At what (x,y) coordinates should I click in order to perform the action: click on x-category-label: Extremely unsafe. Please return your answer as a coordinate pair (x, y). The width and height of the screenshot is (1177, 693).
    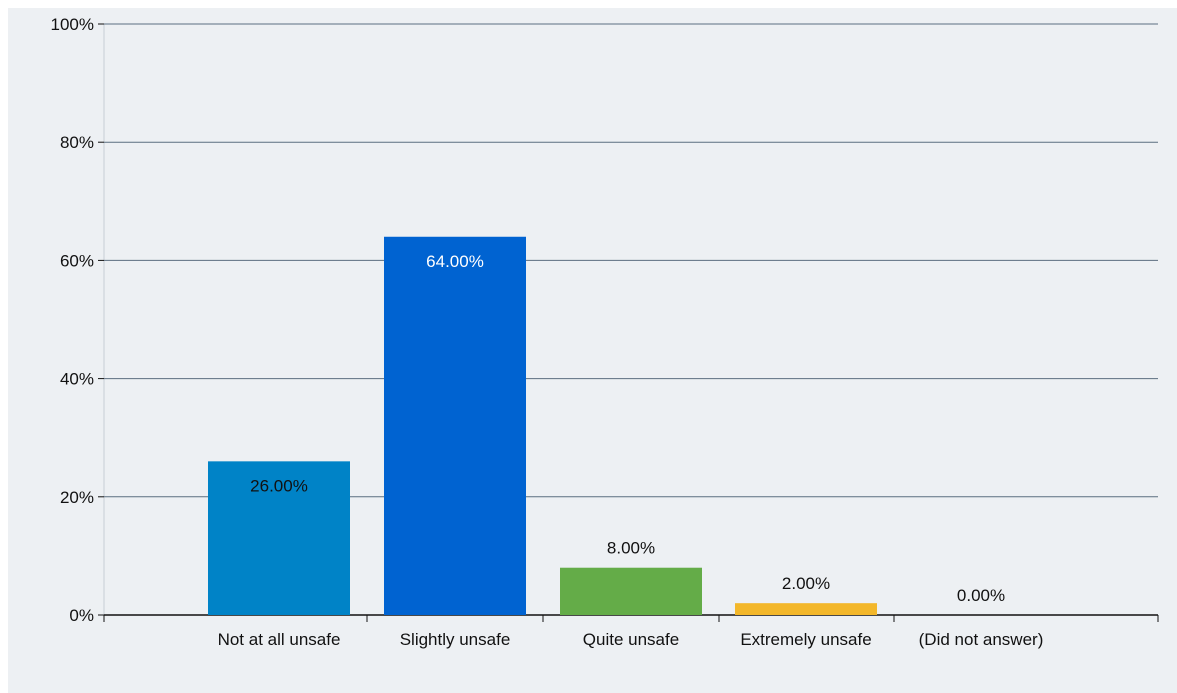
    Looking at the image, I should click on (805, 639).